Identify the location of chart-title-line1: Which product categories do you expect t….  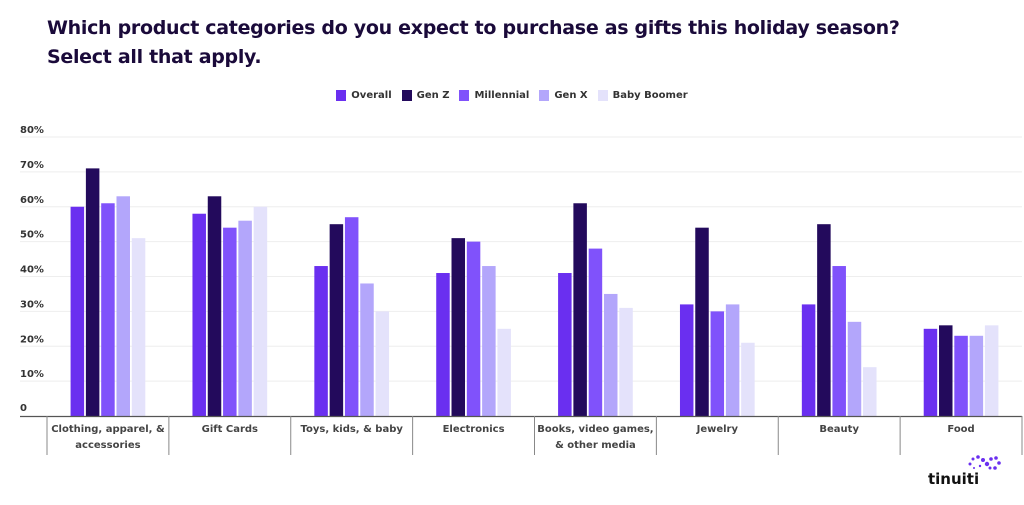
(473, 28).